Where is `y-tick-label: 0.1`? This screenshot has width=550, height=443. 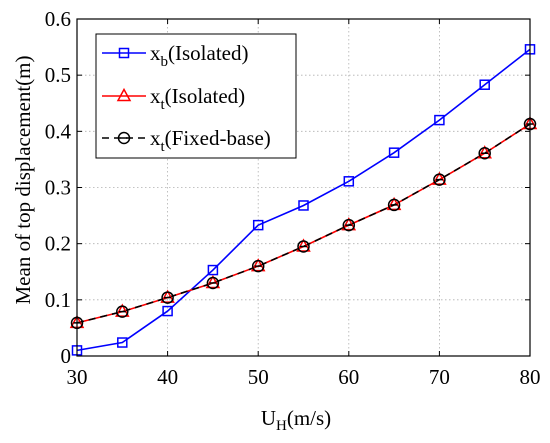
y-tick-label: 0.1 is located at coordinates (58, 300).